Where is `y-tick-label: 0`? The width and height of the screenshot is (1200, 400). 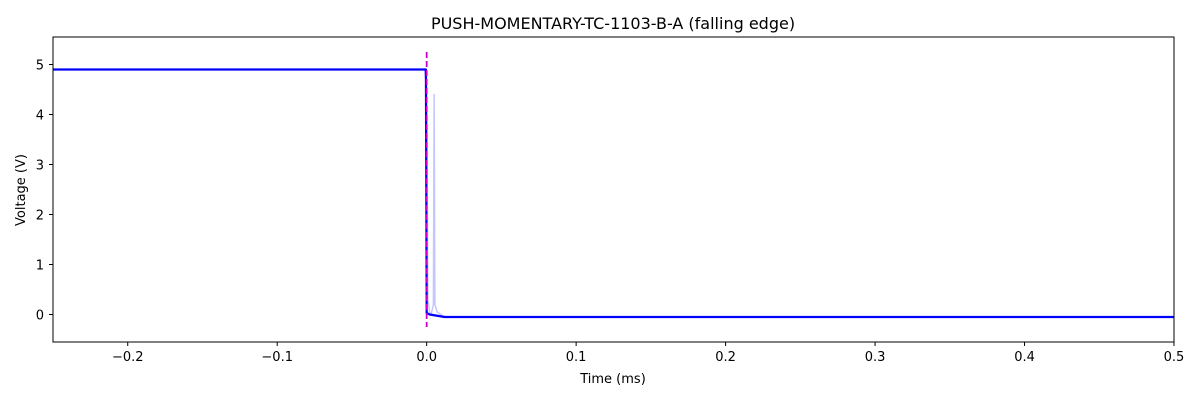 y-tick-label: 0 is located at coordinates (40, 316).